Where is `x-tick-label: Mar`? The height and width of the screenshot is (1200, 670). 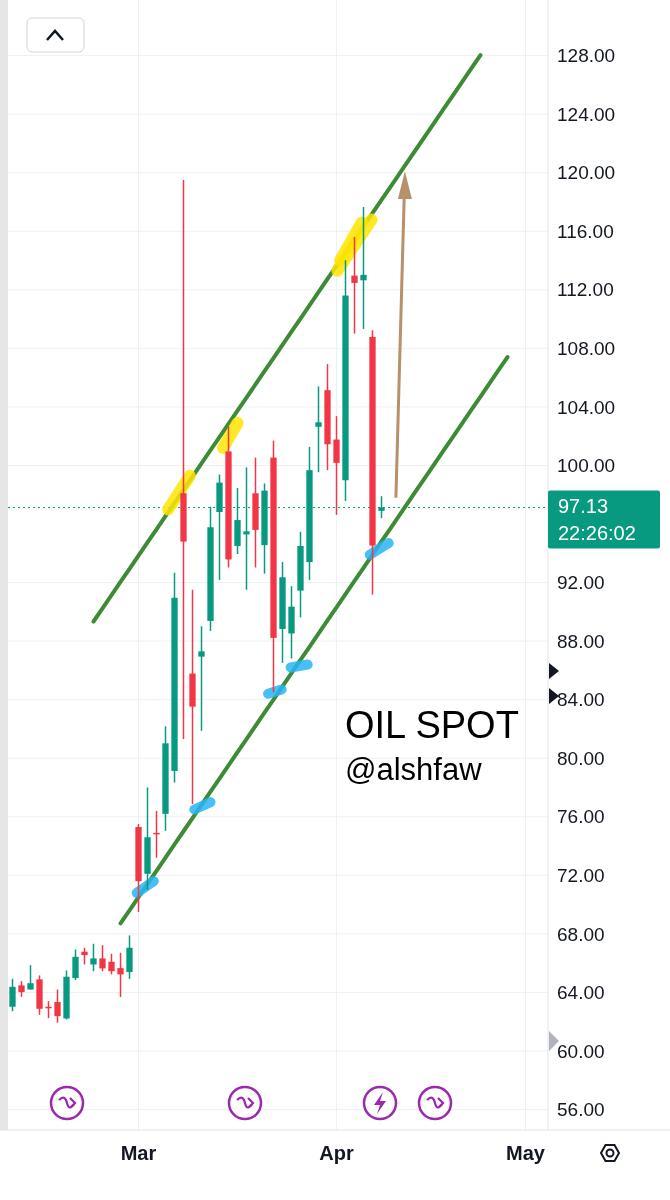
x-tick-label: Mar is located at coordinates (138, 1153).